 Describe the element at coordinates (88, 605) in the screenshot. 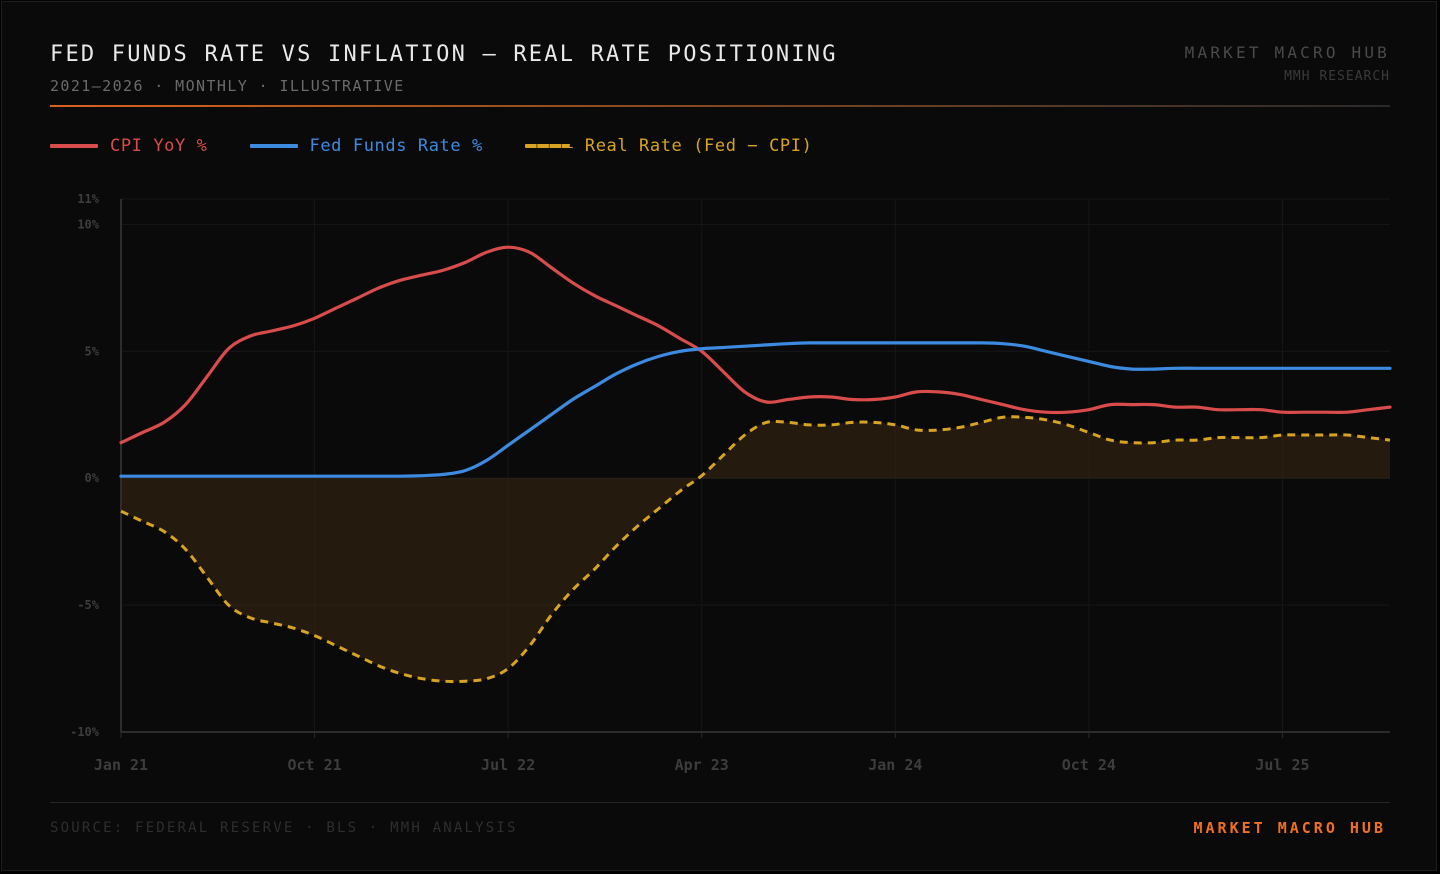

I see `y-tick-label: -5%` at that location.